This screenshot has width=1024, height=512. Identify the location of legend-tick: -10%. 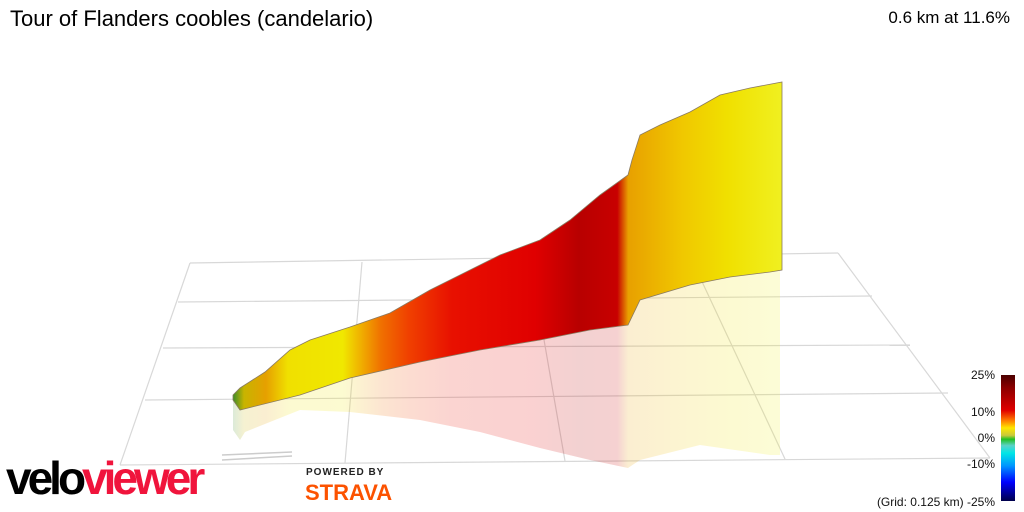
(980, 464).